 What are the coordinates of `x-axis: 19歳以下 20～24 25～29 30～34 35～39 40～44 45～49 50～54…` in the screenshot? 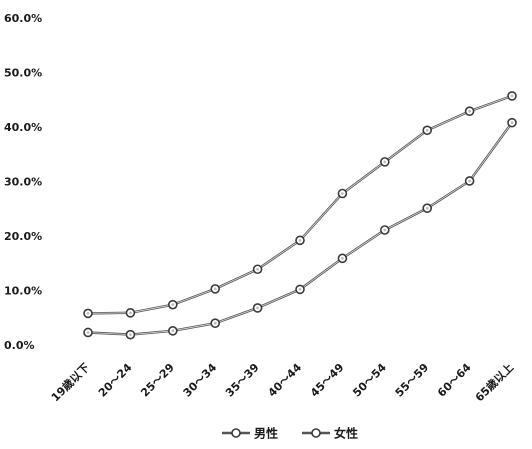 It's located at (282, 382).